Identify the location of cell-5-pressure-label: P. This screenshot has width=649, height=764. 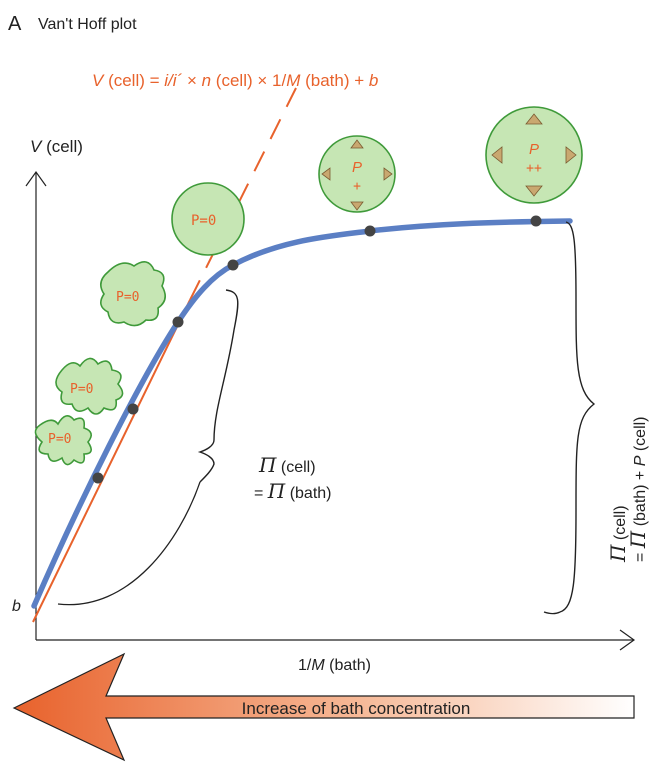
(357, 167).